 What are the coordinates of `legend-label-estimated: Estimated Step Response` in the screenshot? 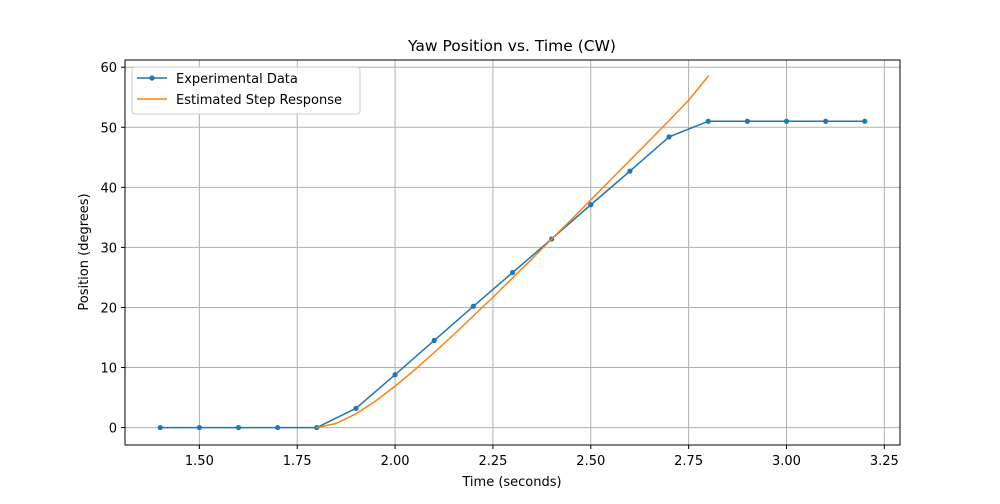 It's located at (259, 100).